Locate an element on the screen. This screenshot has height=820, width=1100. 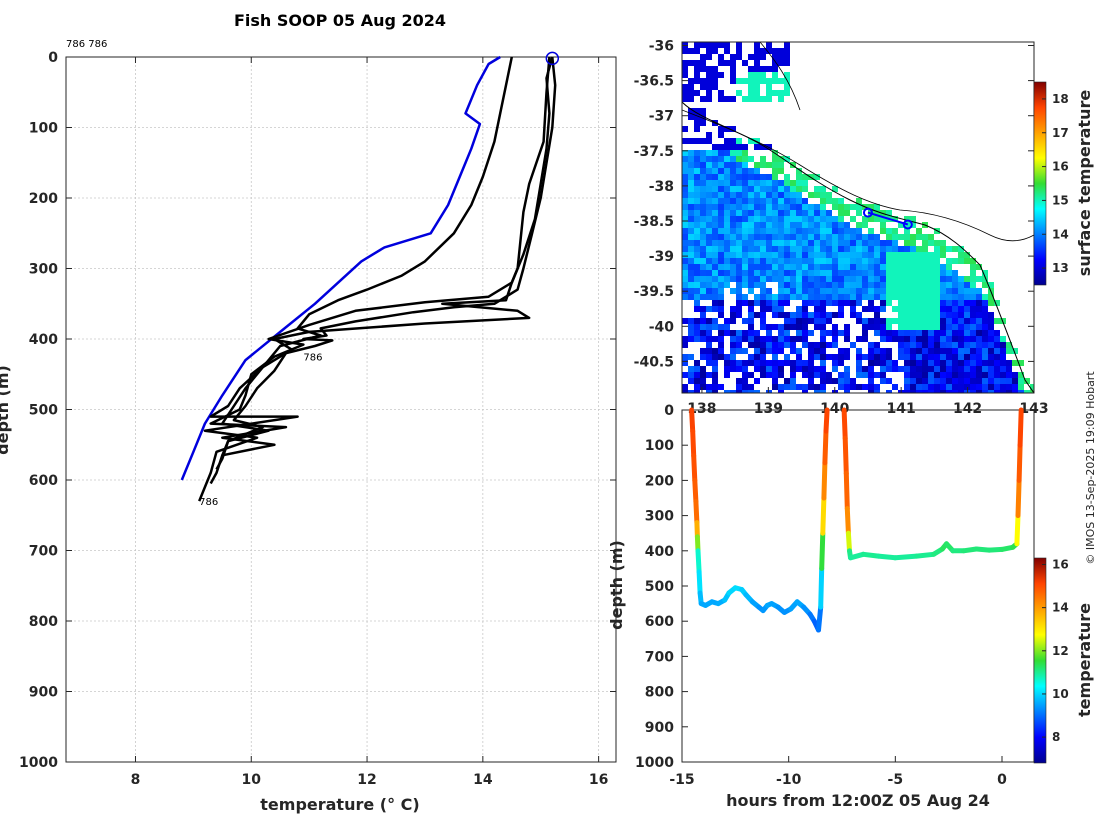
profile-xlabel: temperature (° C) is located at coordinates (339, 804).